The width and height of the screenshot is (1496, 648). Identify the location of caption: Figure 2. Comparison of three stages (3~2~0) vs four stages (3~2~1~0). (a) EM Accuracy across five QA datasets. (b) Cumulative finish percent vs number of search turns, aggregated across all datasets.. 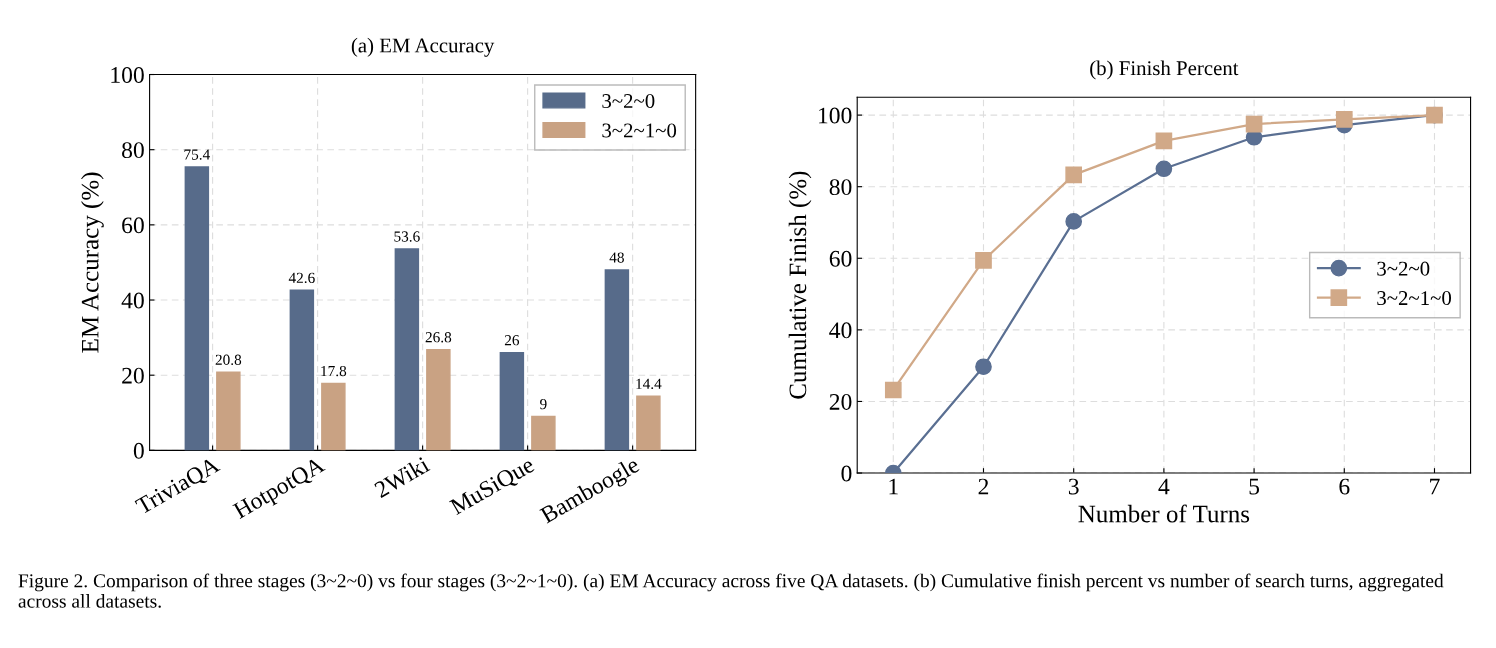
(731, 590).